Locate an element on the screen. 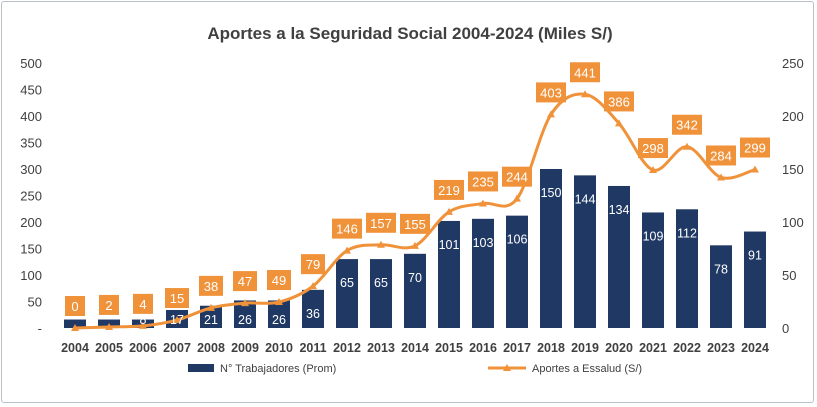  x-tick-label: 2018 is located at coordinates (551, 348).